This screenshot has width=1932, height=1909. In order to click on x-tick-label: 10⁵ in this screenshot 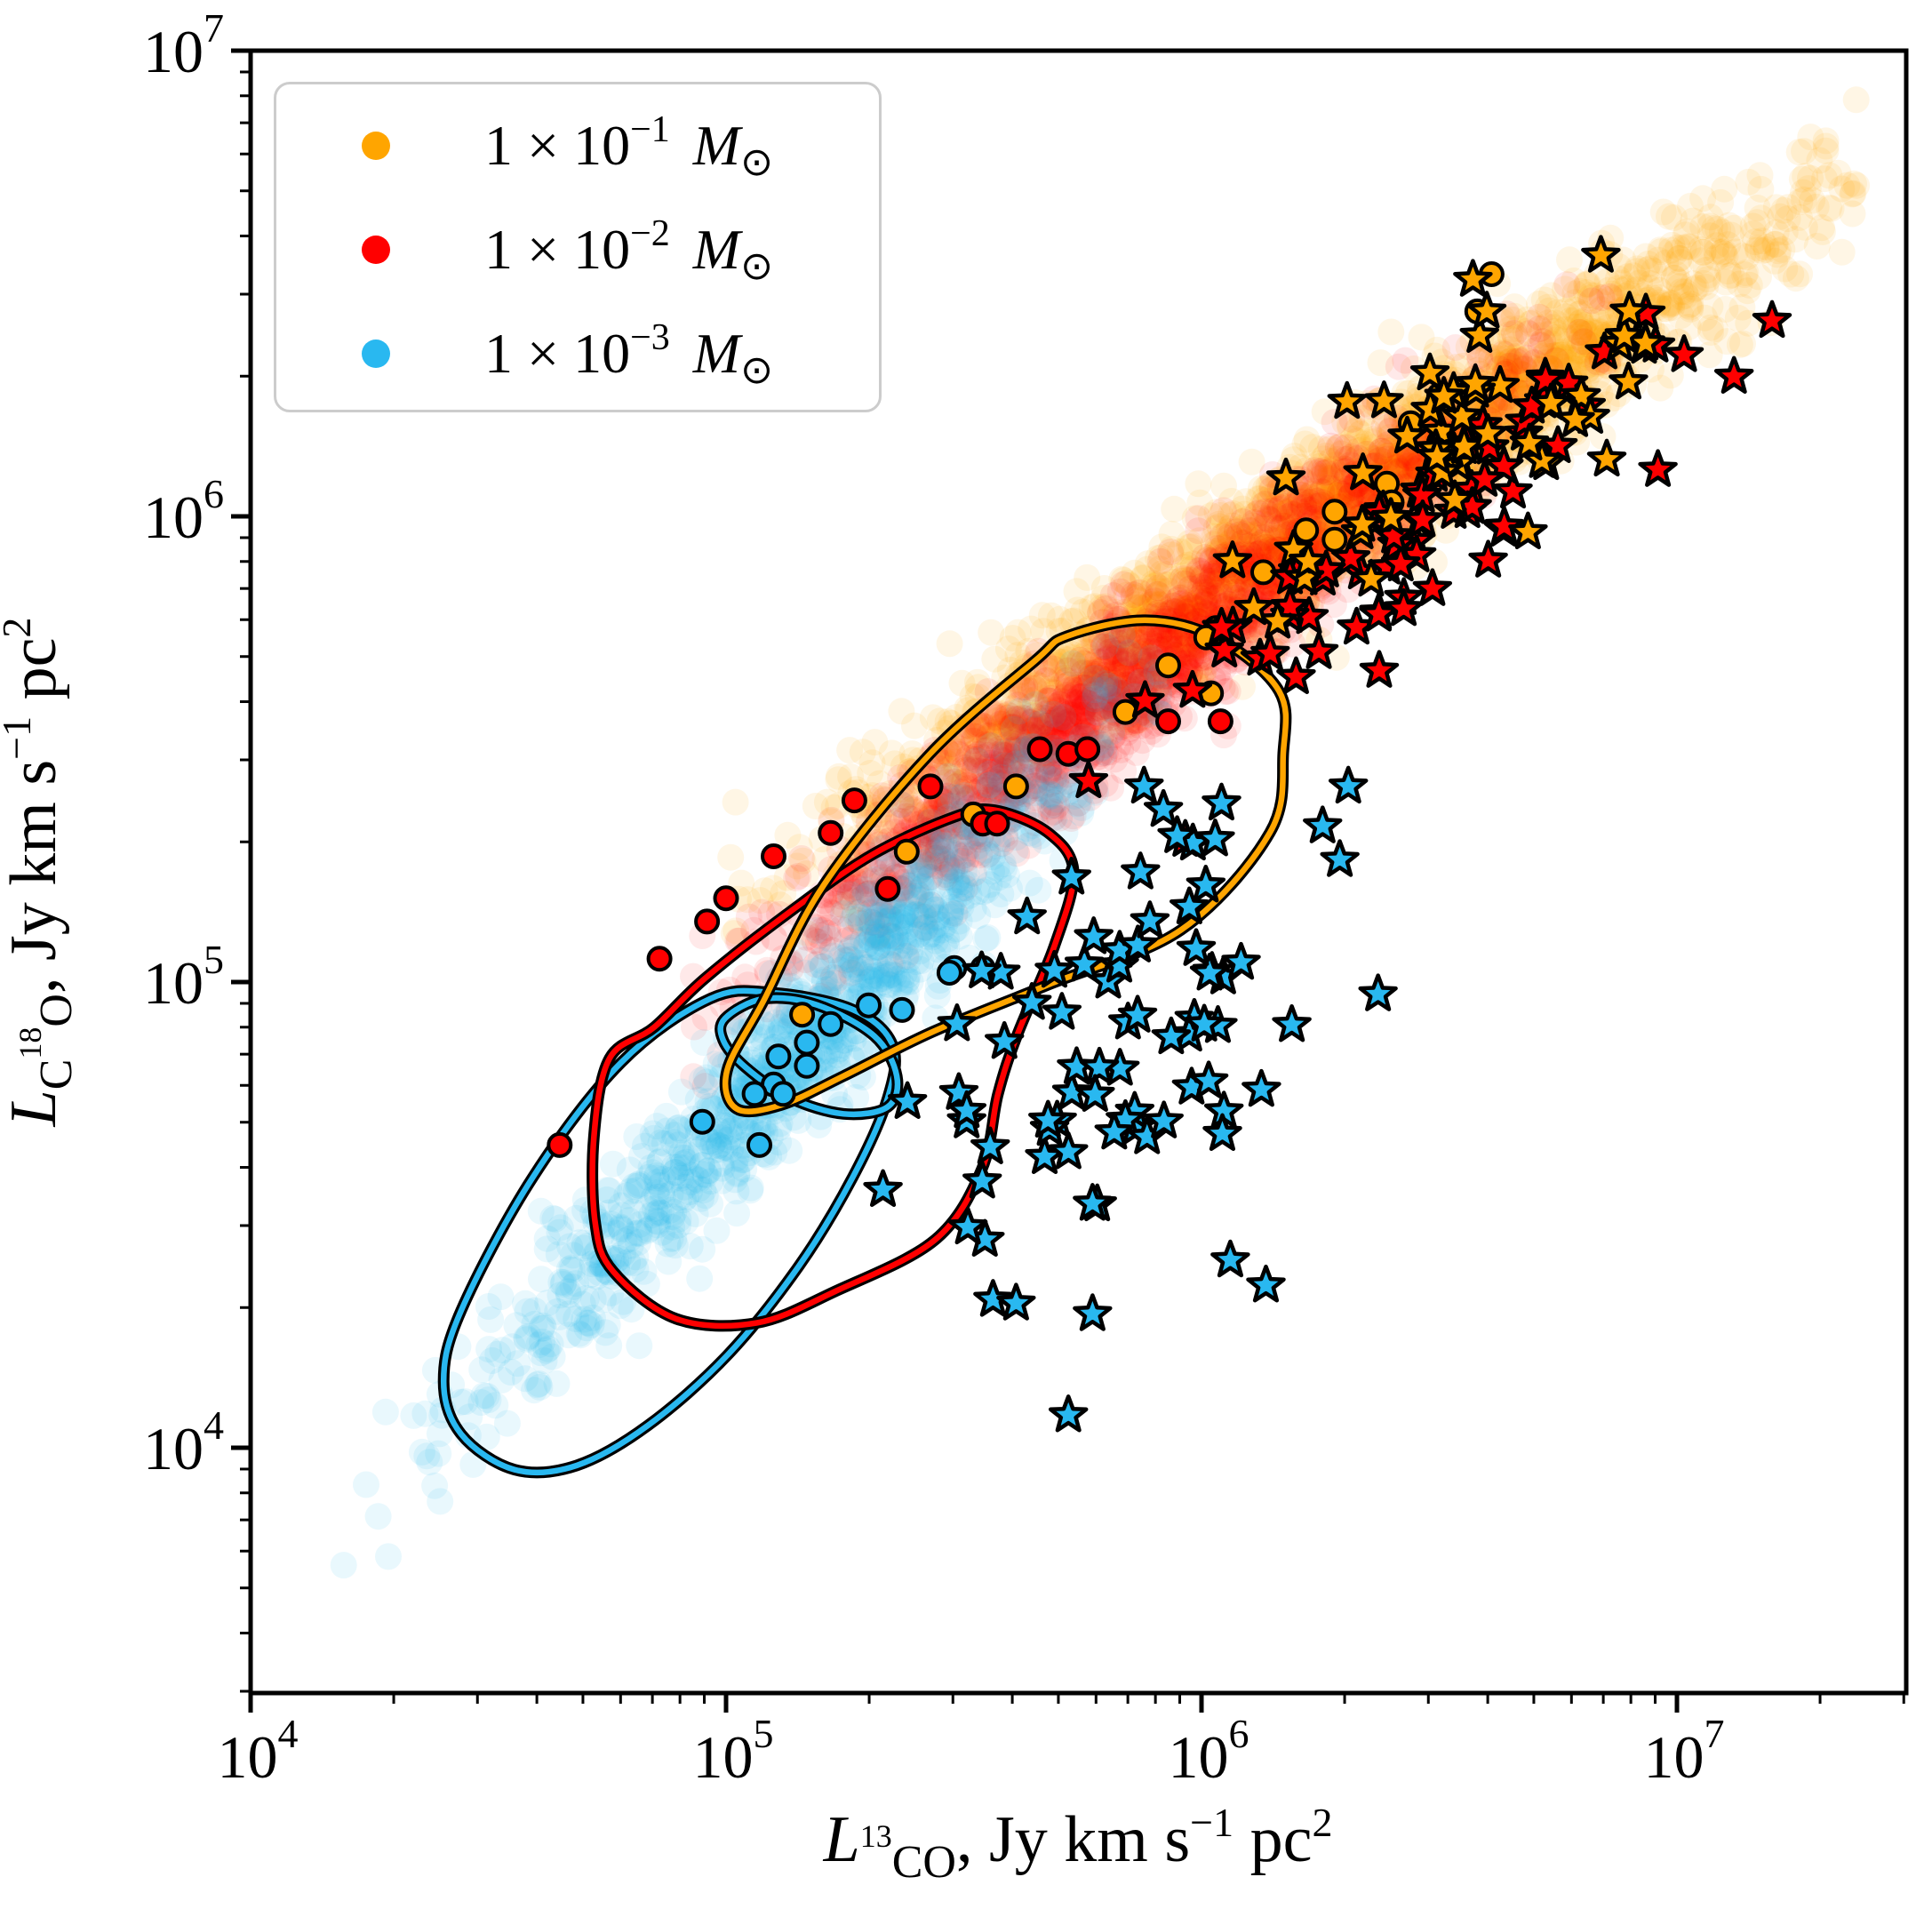, I will do `click(733, 1751)`.